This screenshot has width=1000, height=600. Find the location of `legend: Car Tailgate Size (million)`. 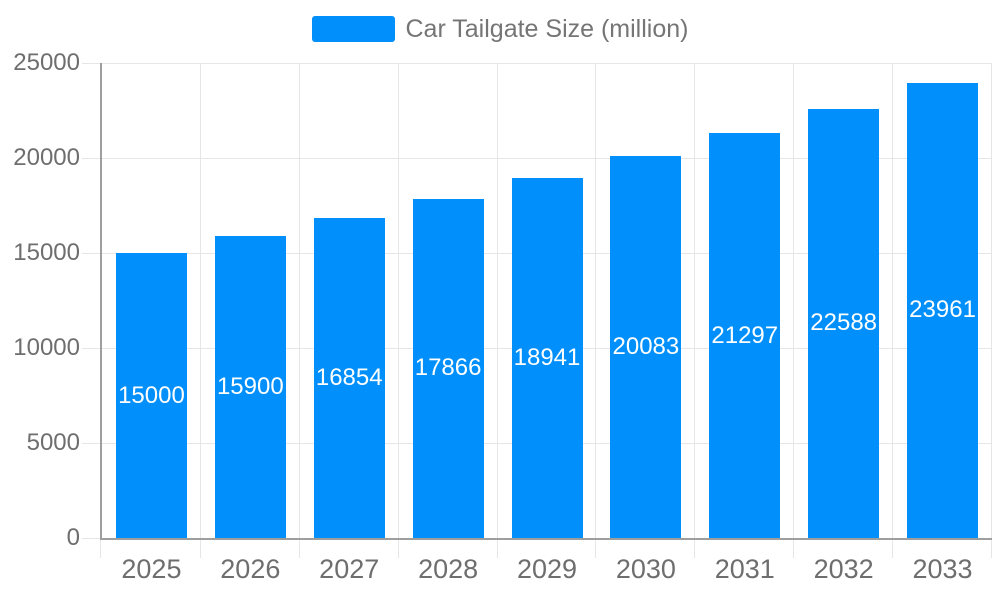

legend: Car Tailgate Size (million) is located at coordinates (500, 29).